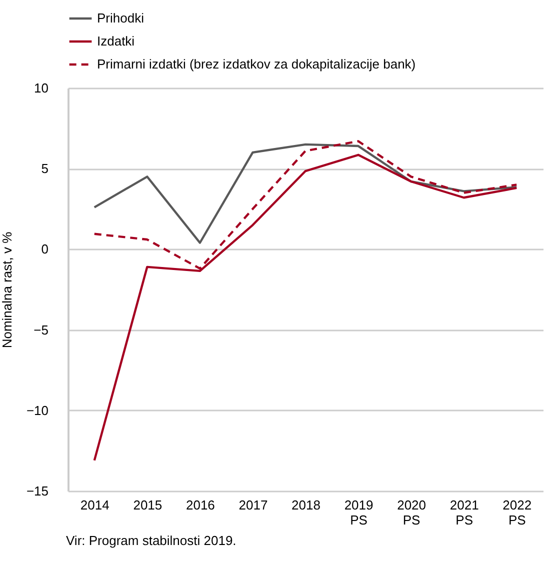 Image resolution: width=549 pixels, height=564 pixels. I want to click on x-tick-label: 2019 PS, so click(359, 513).